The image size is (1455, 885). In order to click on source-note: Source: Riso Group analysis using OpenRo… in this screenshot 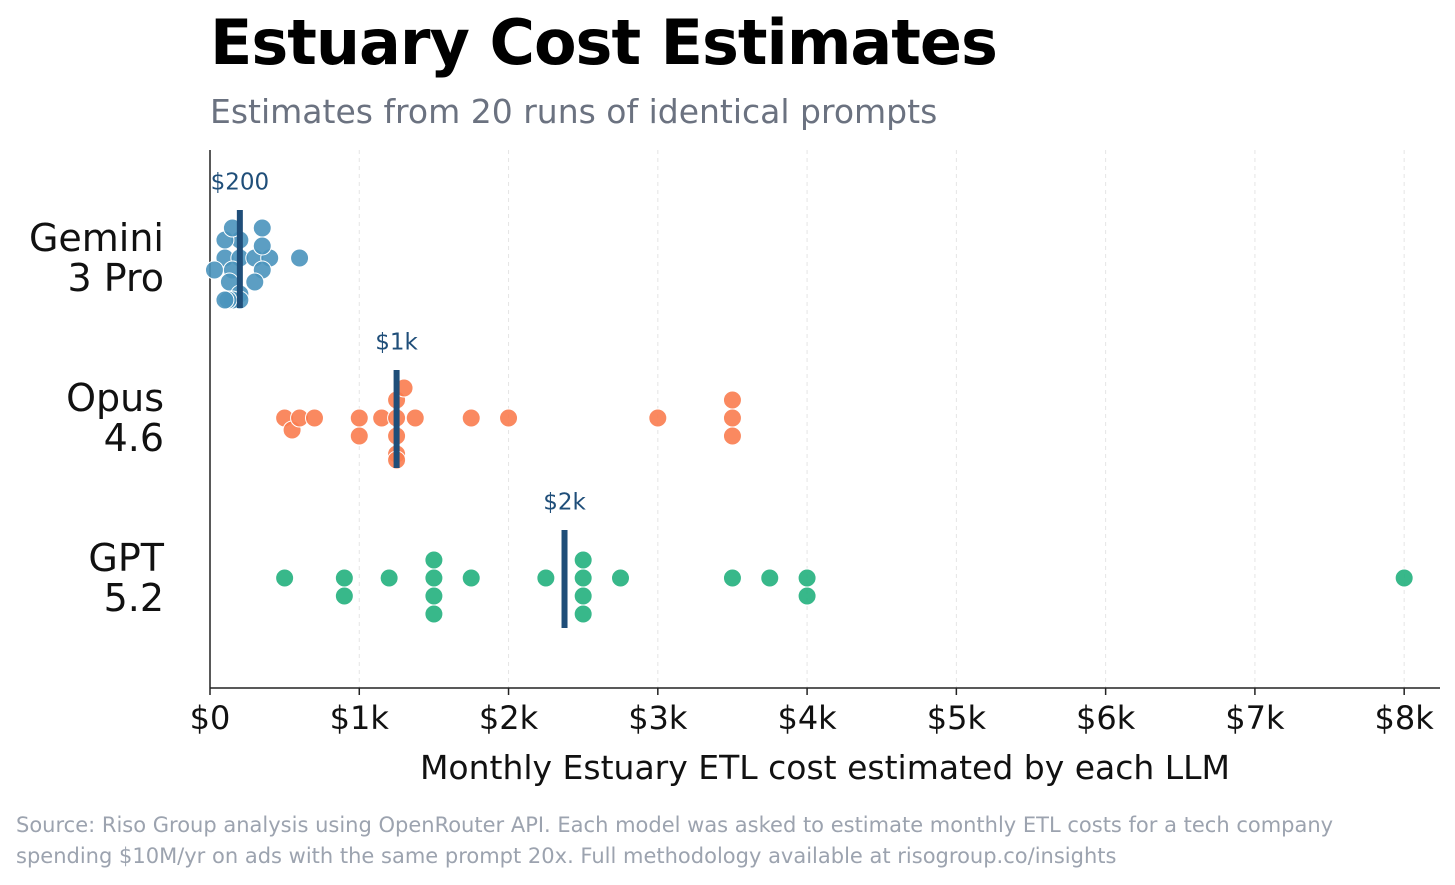, I will do `click(675, 840)`.